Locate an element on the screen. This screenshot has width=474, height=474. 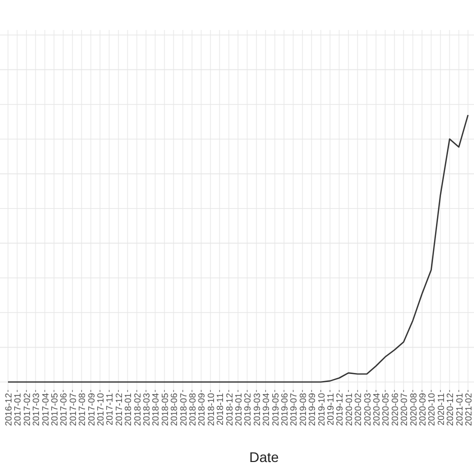
x-tick-label: 2017-04 is located at coordinates (45, 409).